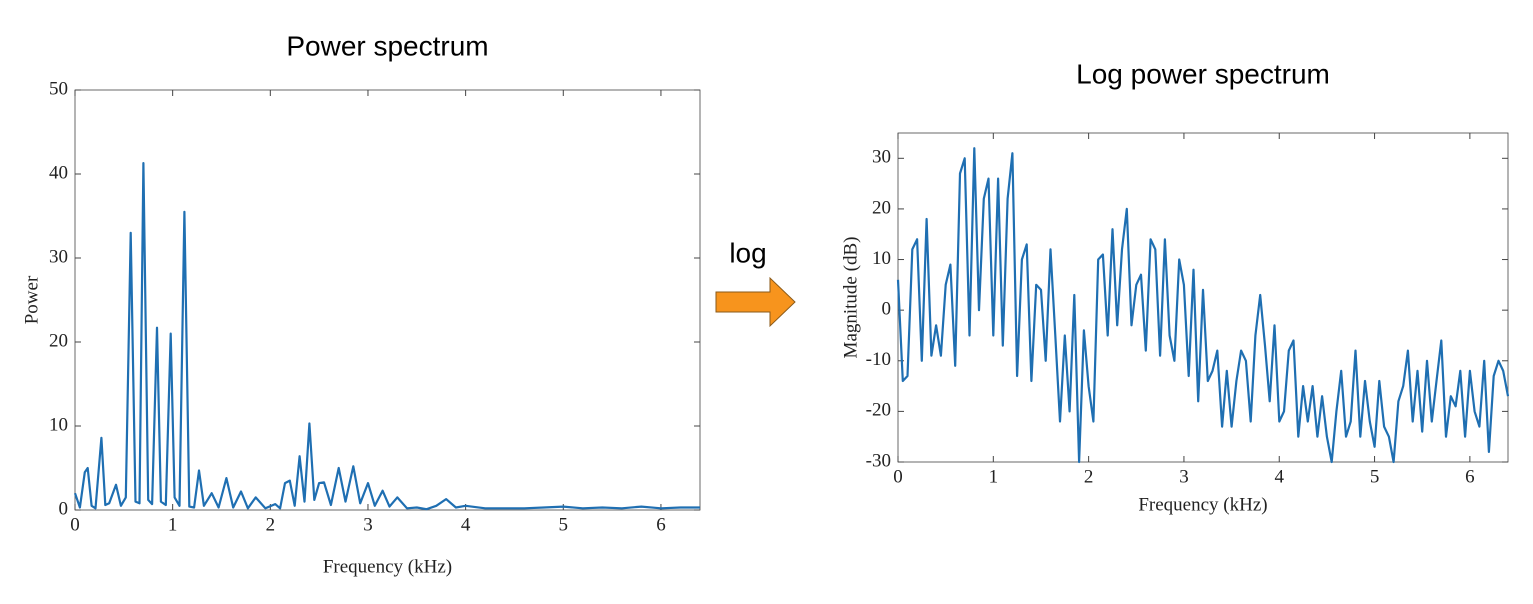 The width and height of the screenshot is (1533, 604). Describe the element at coordinates (850, 298) in the screenshot. I see `y-axis-label: Magnitude (dB)` at that location.